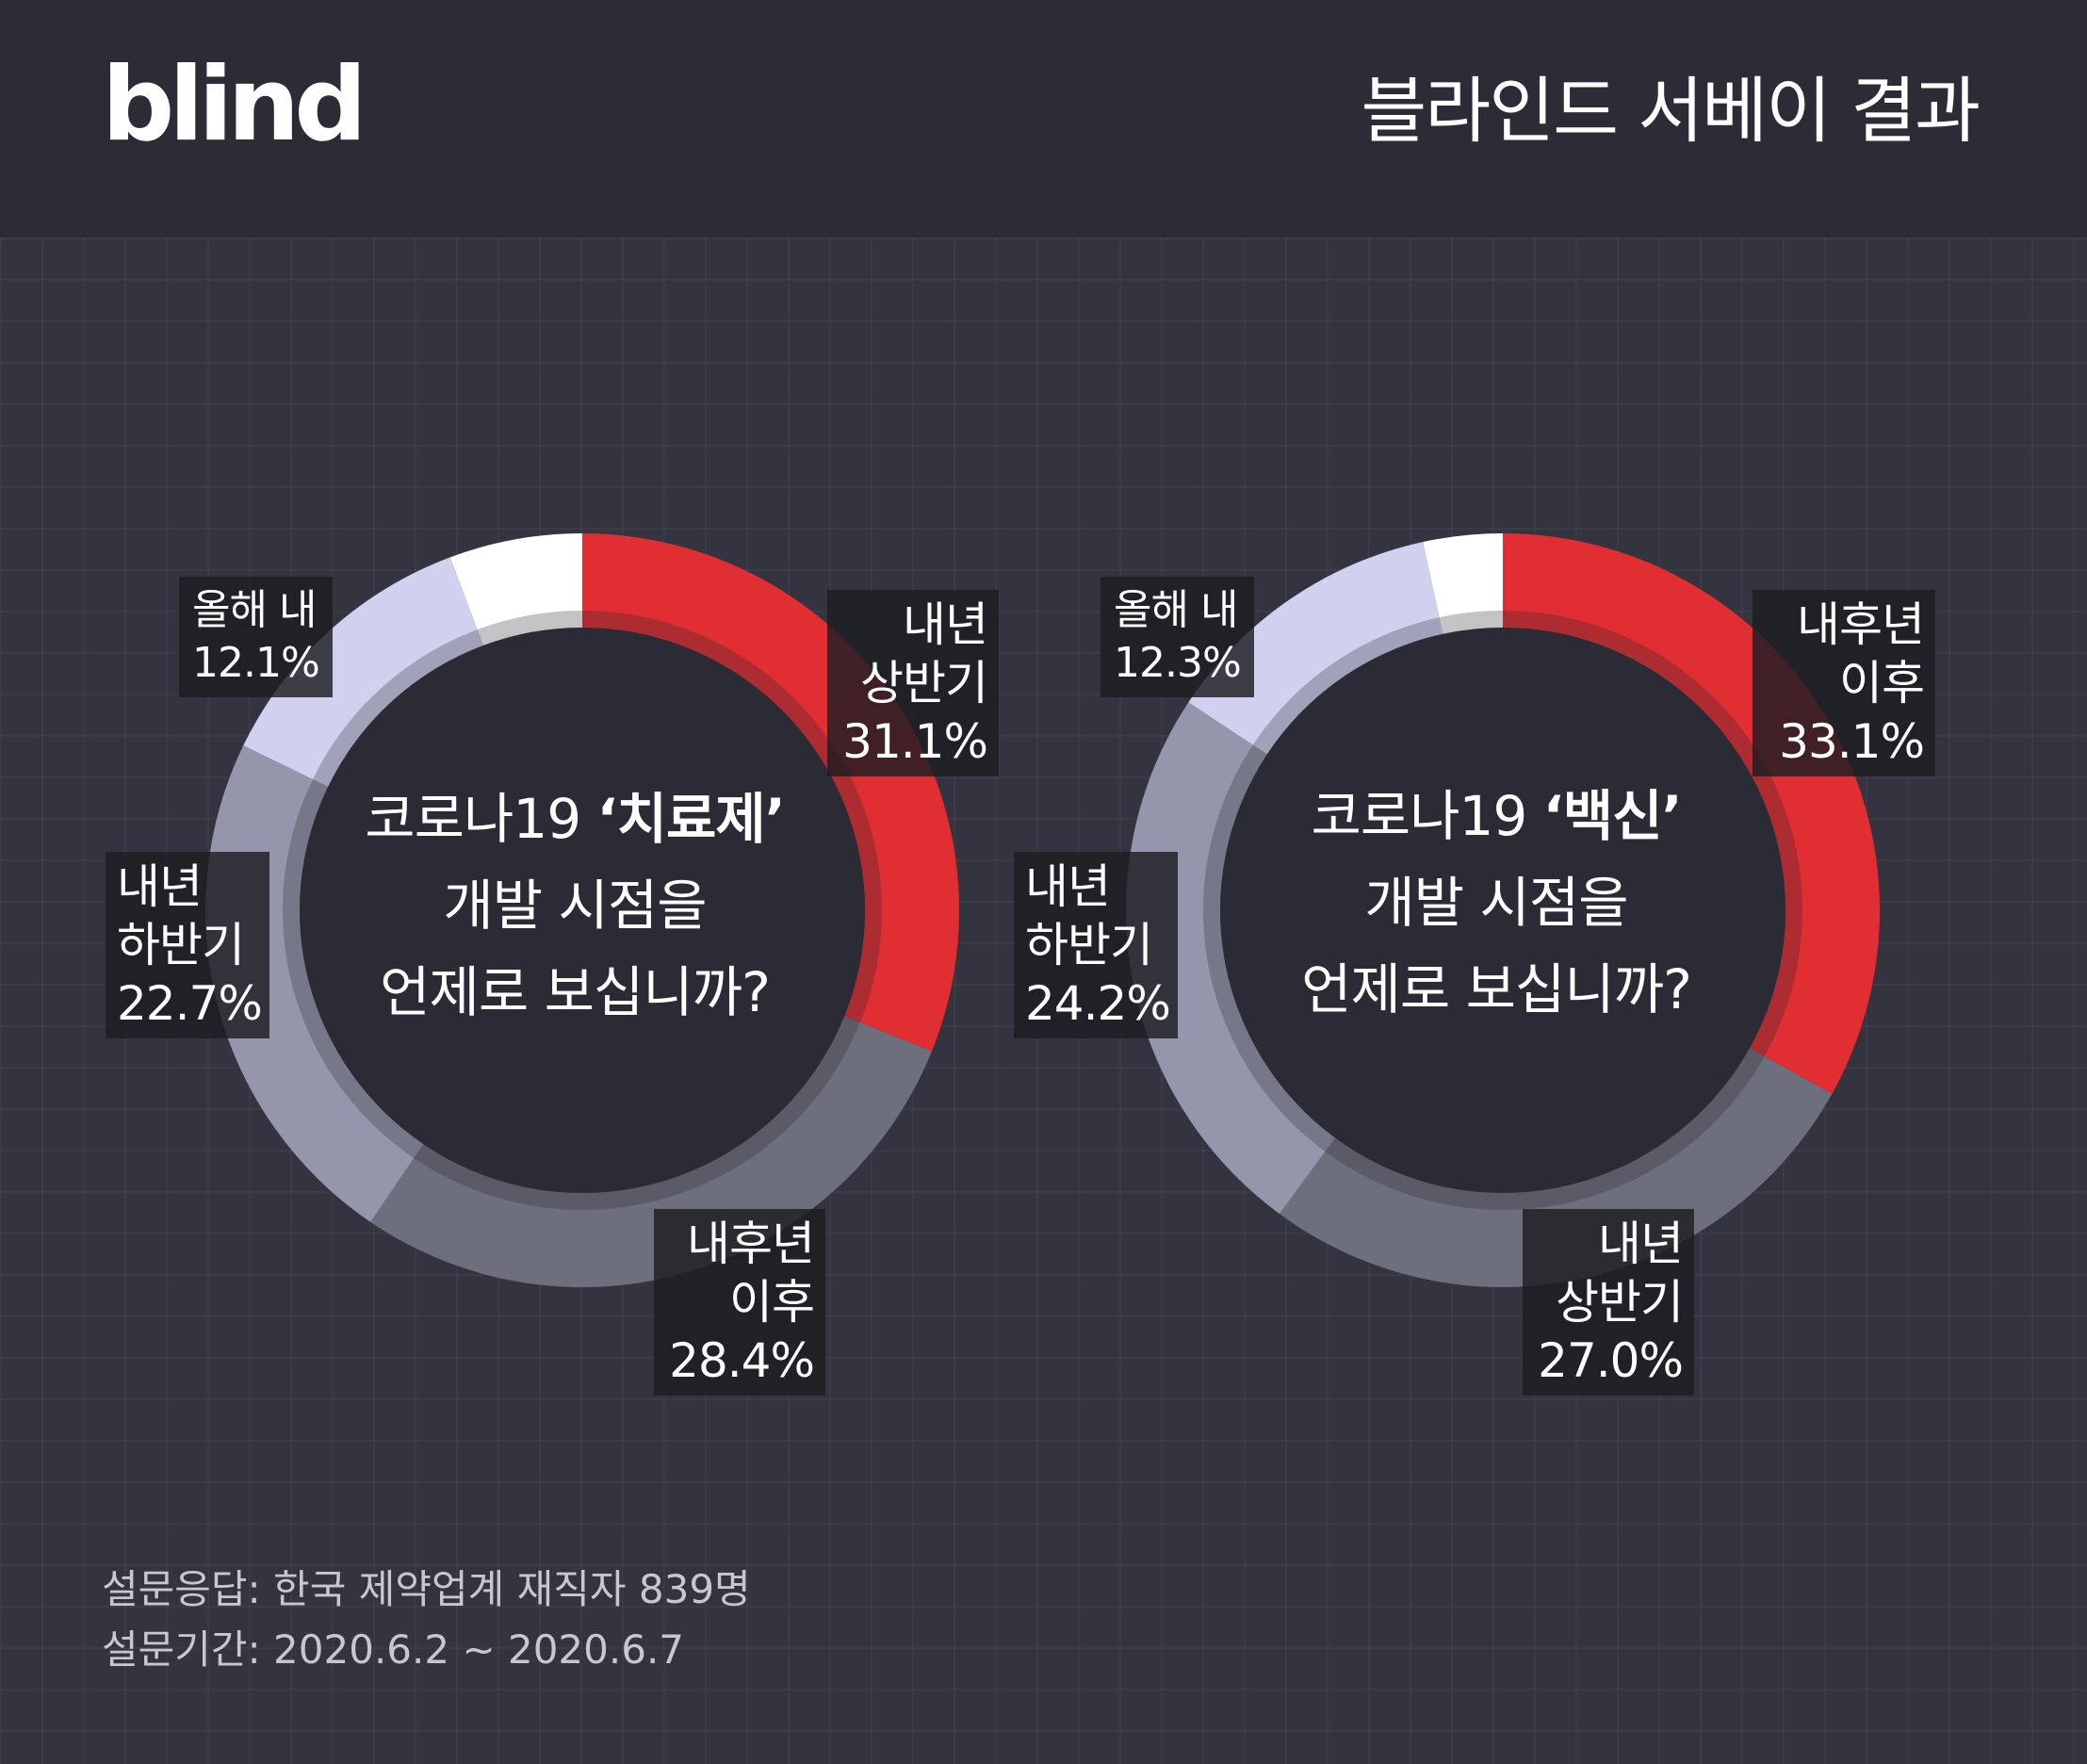 This screenshot has width=2087, height=1764. I want to click on question-keyword: ‘백신’, so click(1613, 816).